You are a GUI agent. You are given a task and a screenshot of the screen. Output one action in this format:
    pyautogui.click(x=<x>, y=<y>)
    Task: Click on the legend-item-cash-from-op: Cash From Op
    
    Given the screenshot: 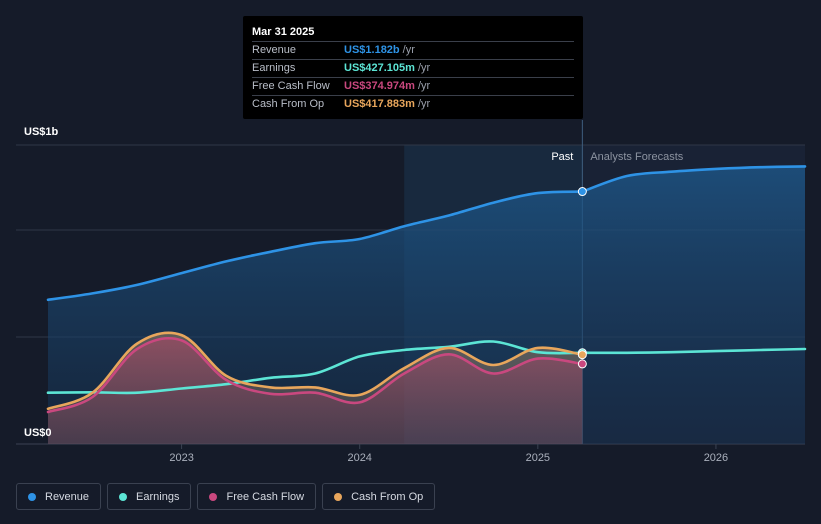 What is the action you would take?
    pyautogui.click(x=379, y=496)
    